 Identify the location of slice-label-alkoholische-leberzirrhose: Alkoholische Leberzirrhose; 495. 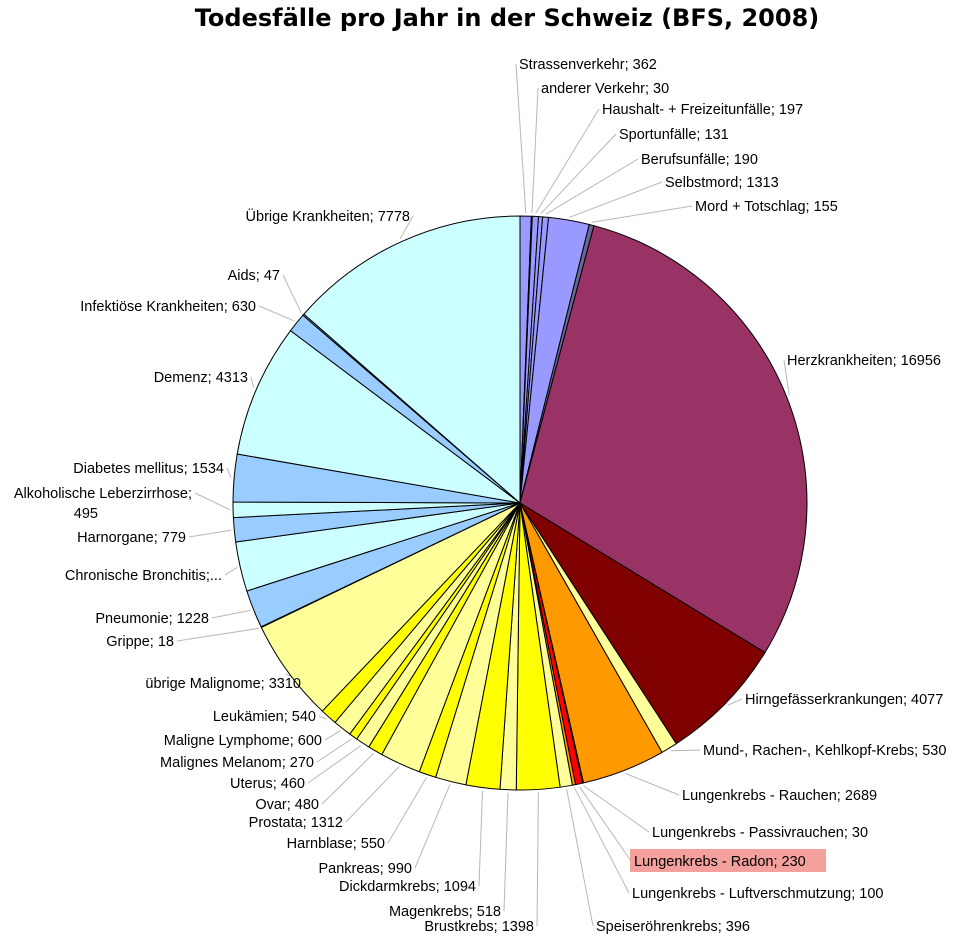
(103, 504).